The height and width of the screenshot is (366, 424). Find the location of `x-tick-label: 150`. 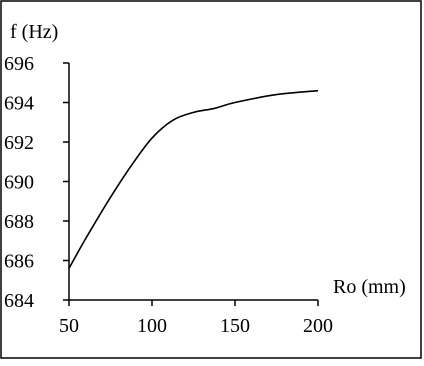

x-tick-label: 150 is located at coordinates (235, 326).